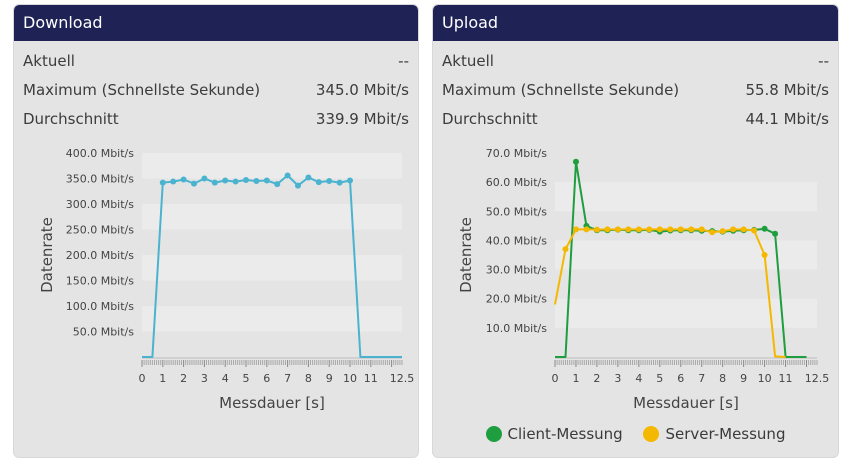 The image size is (849, 463). Describe the element at coordinates (403, 61) in the screenshot. I see `stat-value: --` at that location.